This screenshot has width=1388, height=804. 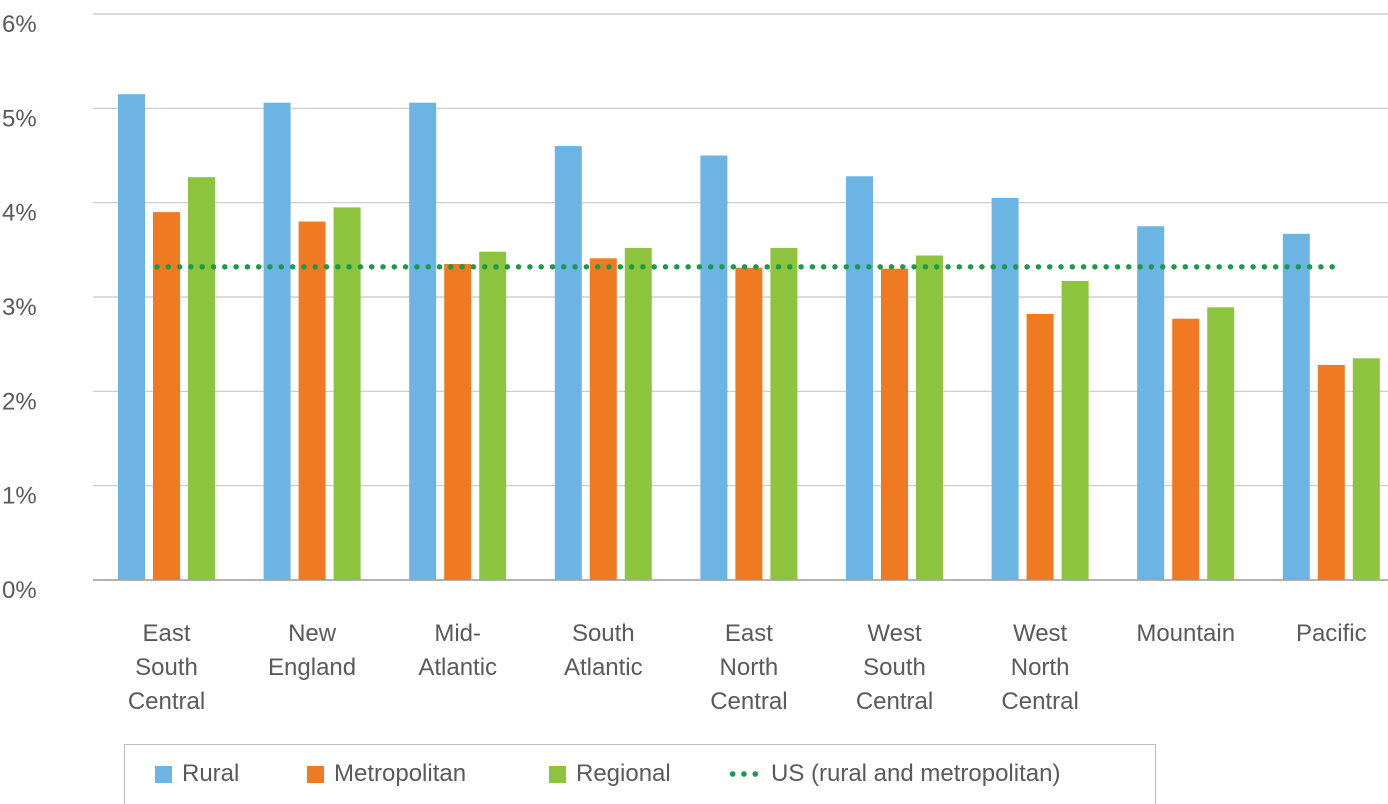 What do you see at coordinates (163, 774) in the screenshot?
I see `legend-swatch-rural` at bounding box center [163, 774].